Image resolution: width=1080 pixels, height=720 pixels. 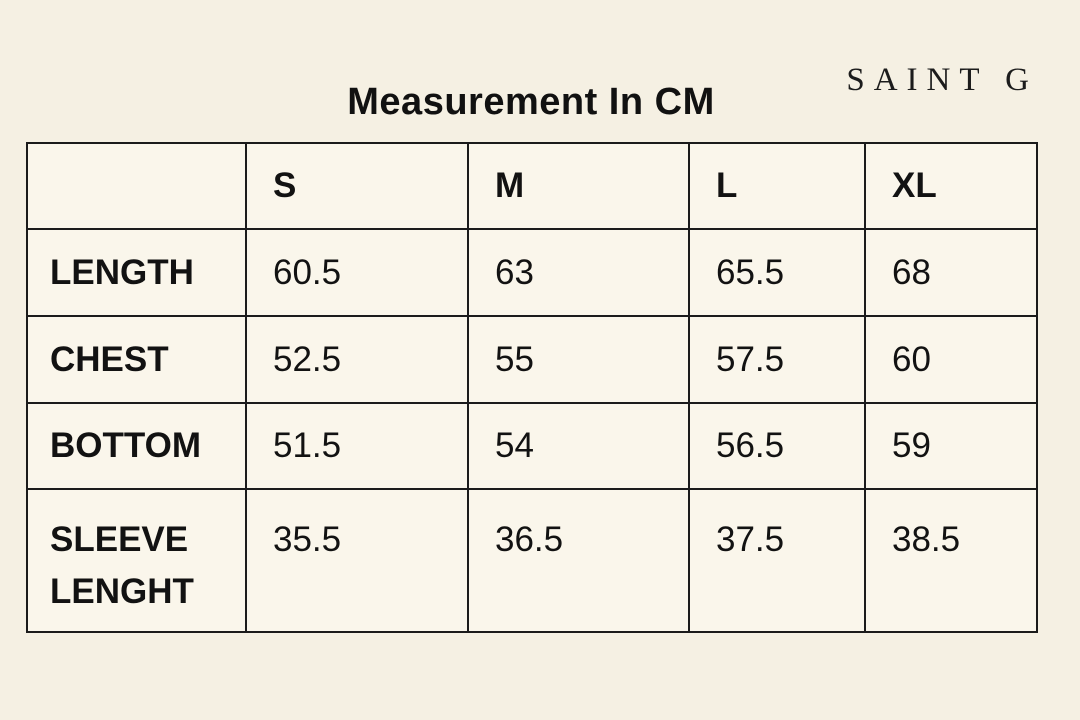 I want to click on value-length-m: 63, so click(x=578, y=272).